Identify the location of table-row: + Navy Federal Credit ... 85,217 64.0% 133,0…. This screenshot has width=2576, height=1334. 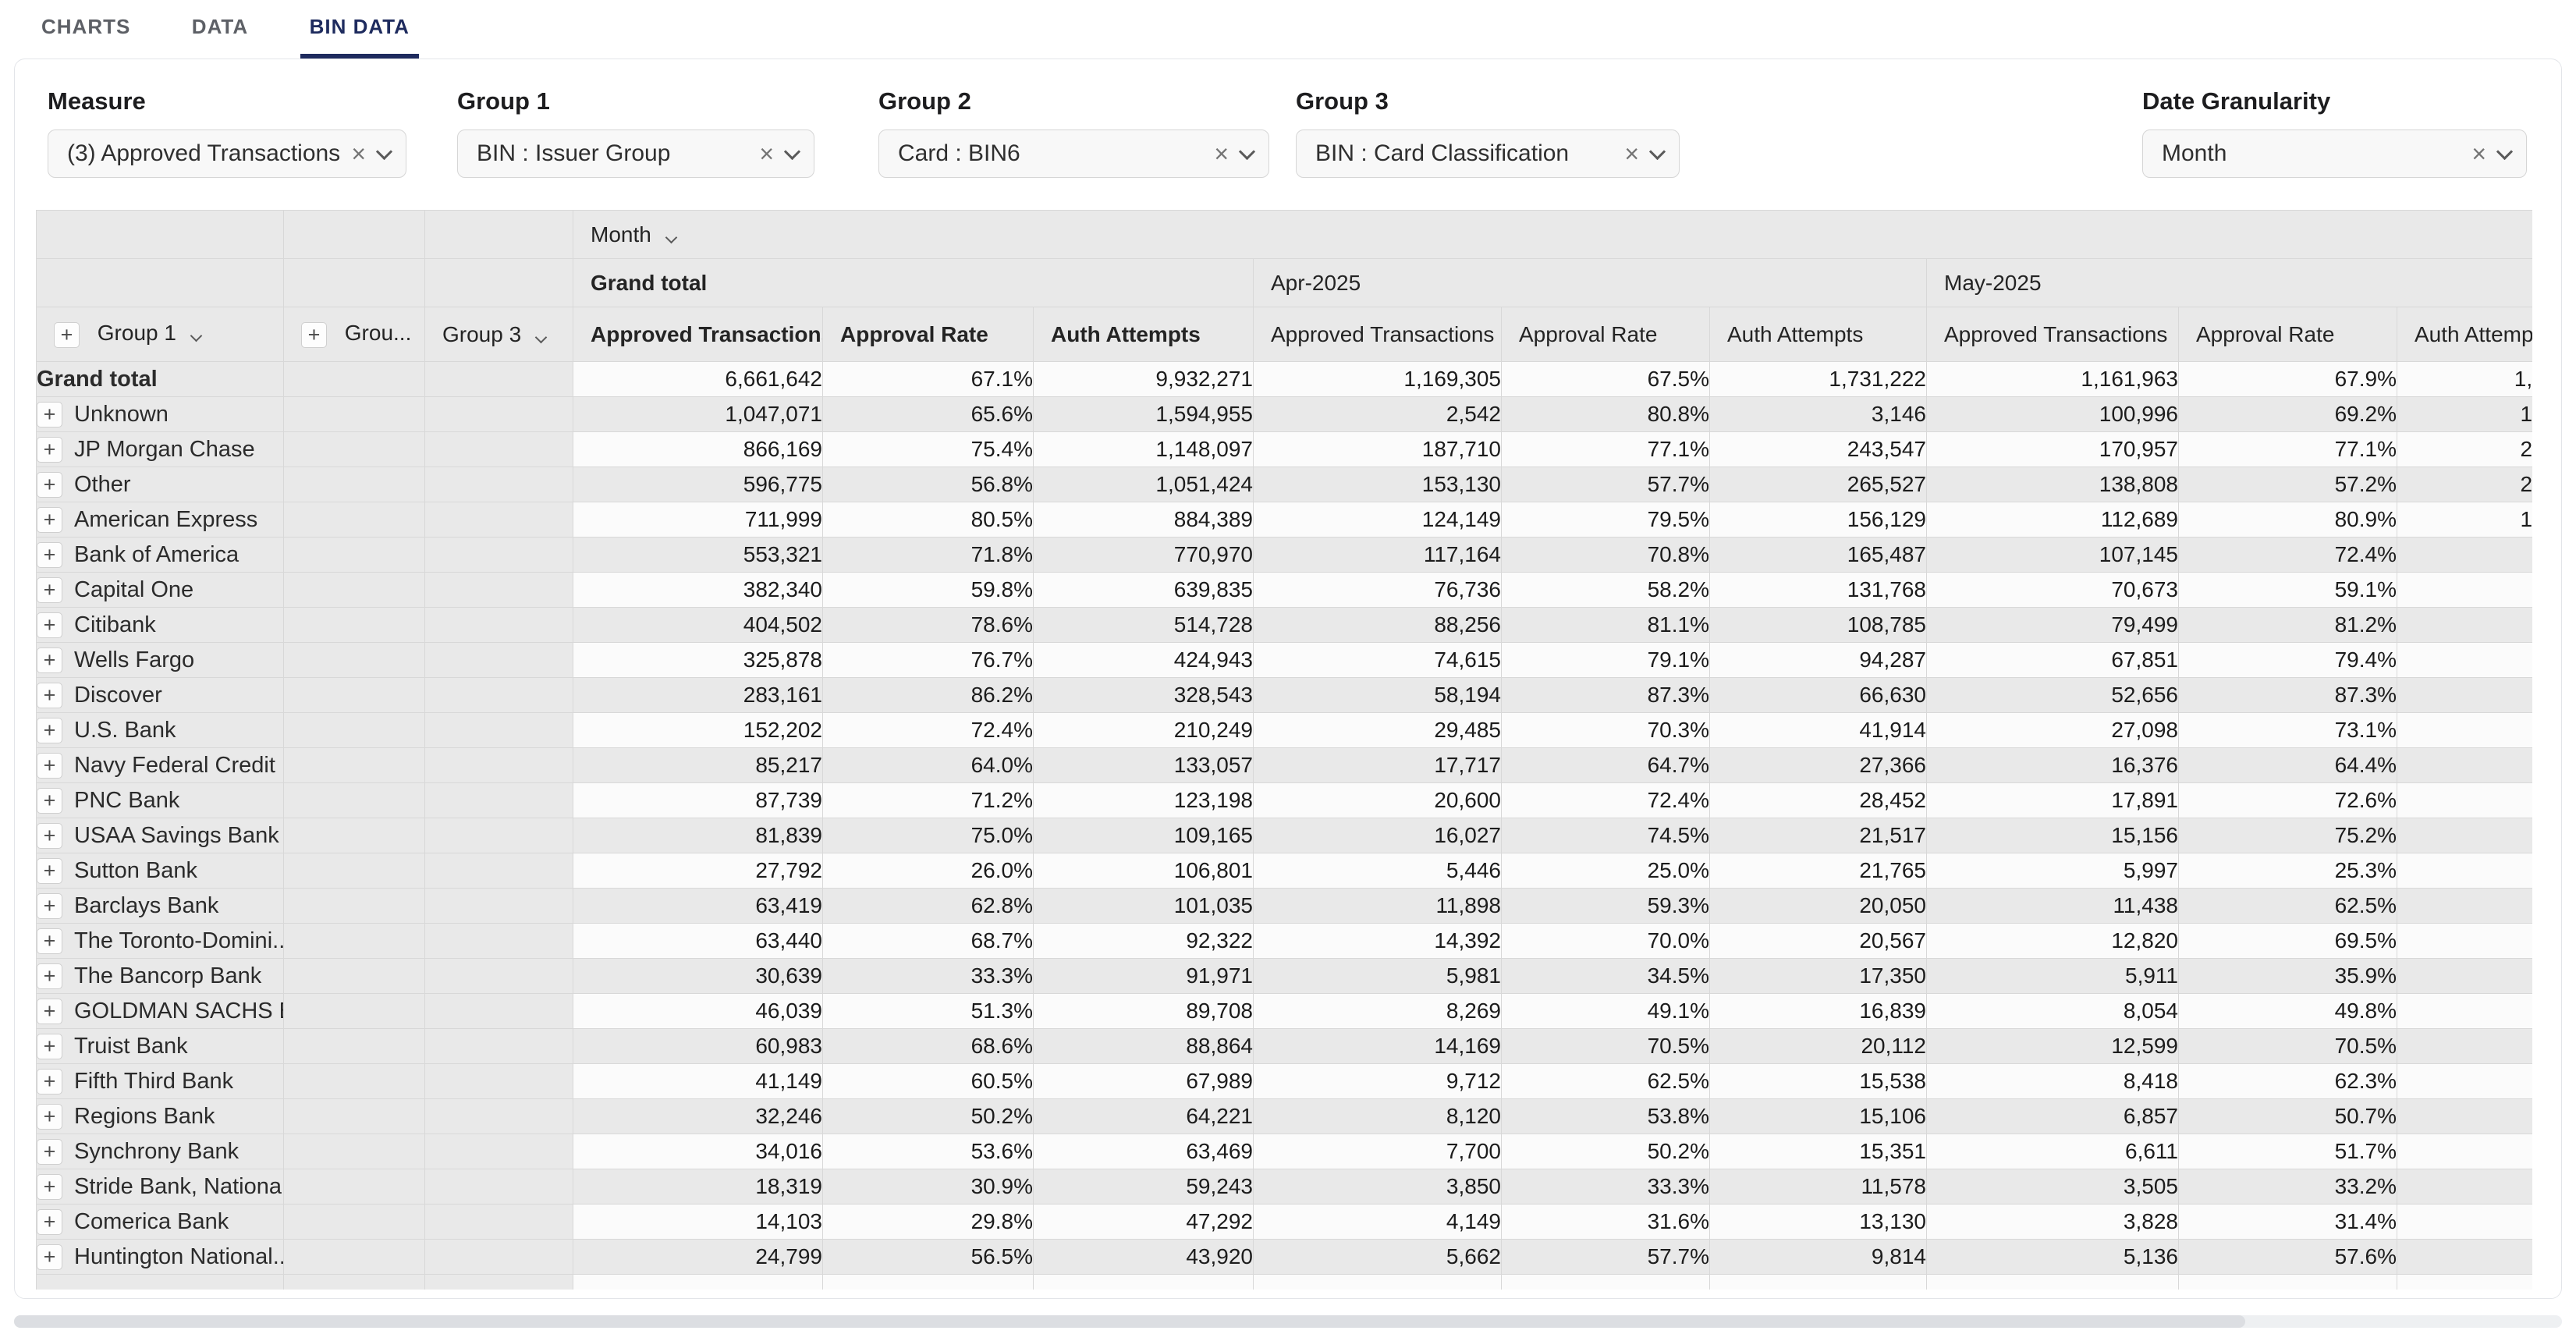
(1284, 765).